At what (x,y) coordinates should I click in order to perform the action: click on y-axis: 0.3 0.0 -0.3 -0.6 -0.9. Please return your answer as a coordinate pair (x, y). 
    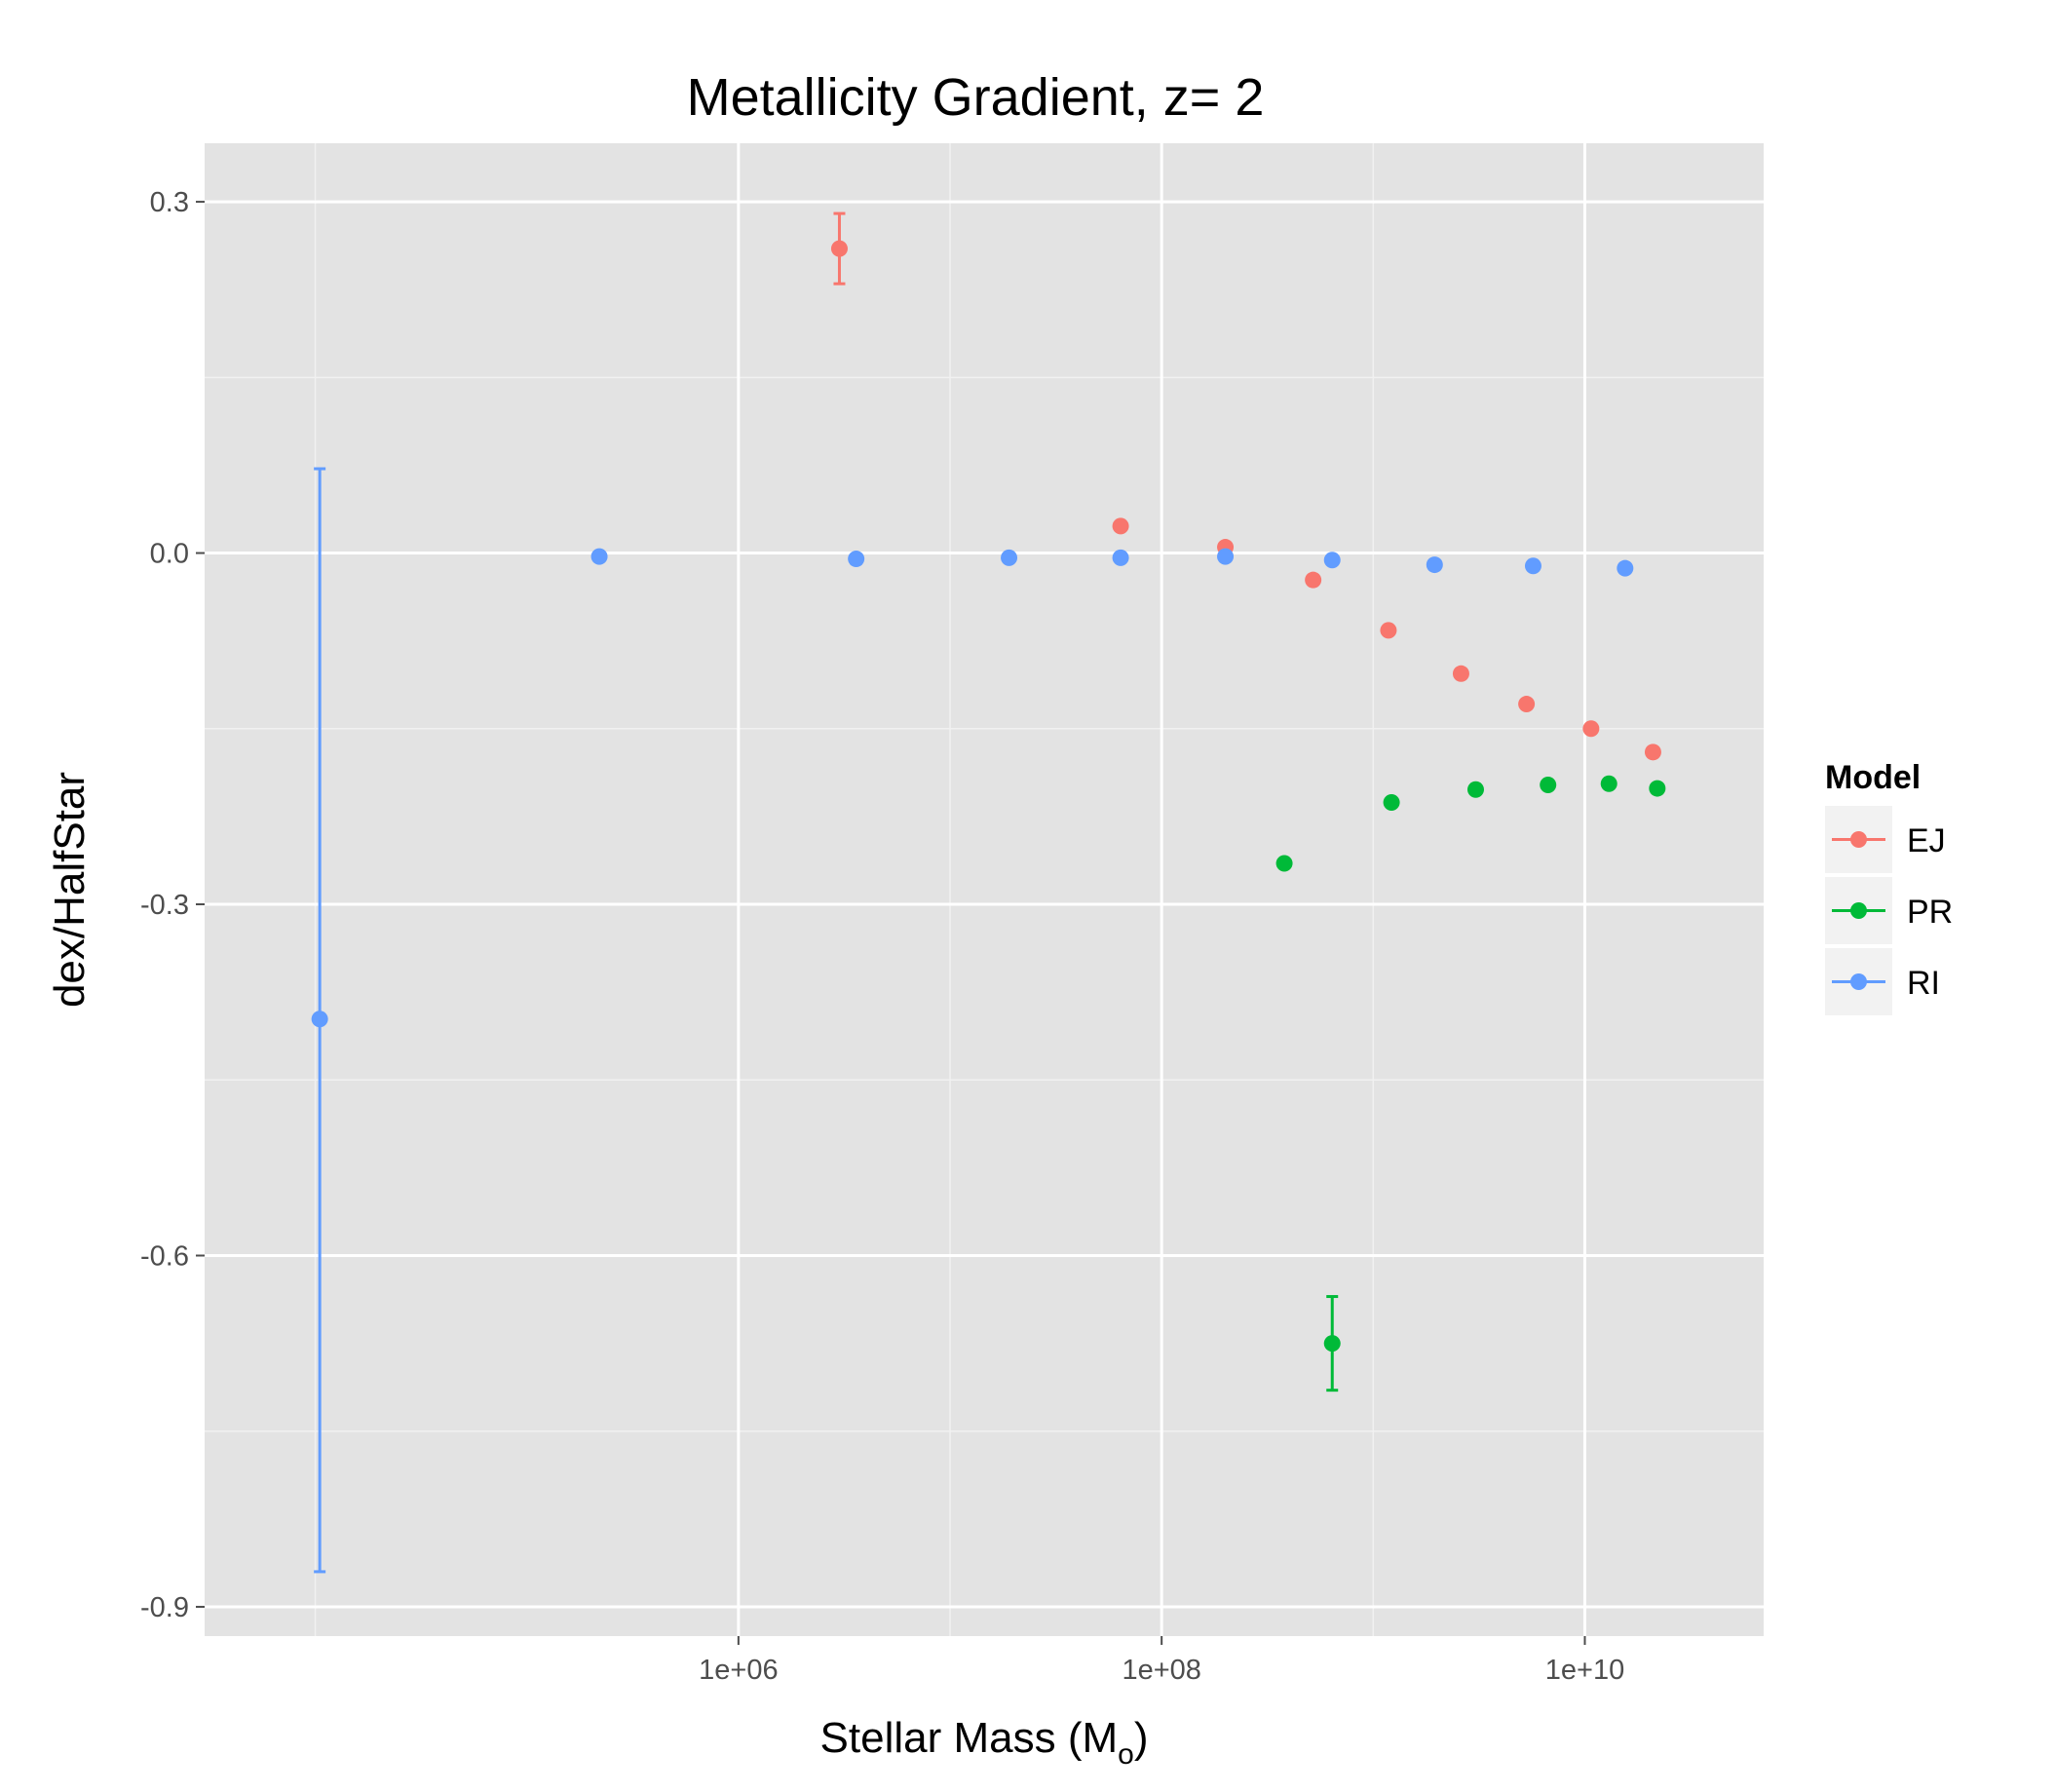
    Looking at the image, I should click on (172, 905).